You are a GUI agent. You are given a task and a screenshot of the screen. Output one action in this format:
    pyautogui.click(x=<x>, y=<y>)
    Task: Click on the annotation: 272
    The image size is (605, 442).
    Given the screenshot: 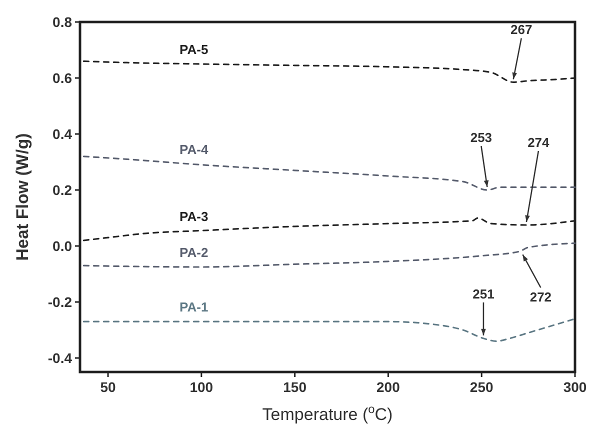 What is the action you would take?
    pyautogui.click(x=541, y=297)
    